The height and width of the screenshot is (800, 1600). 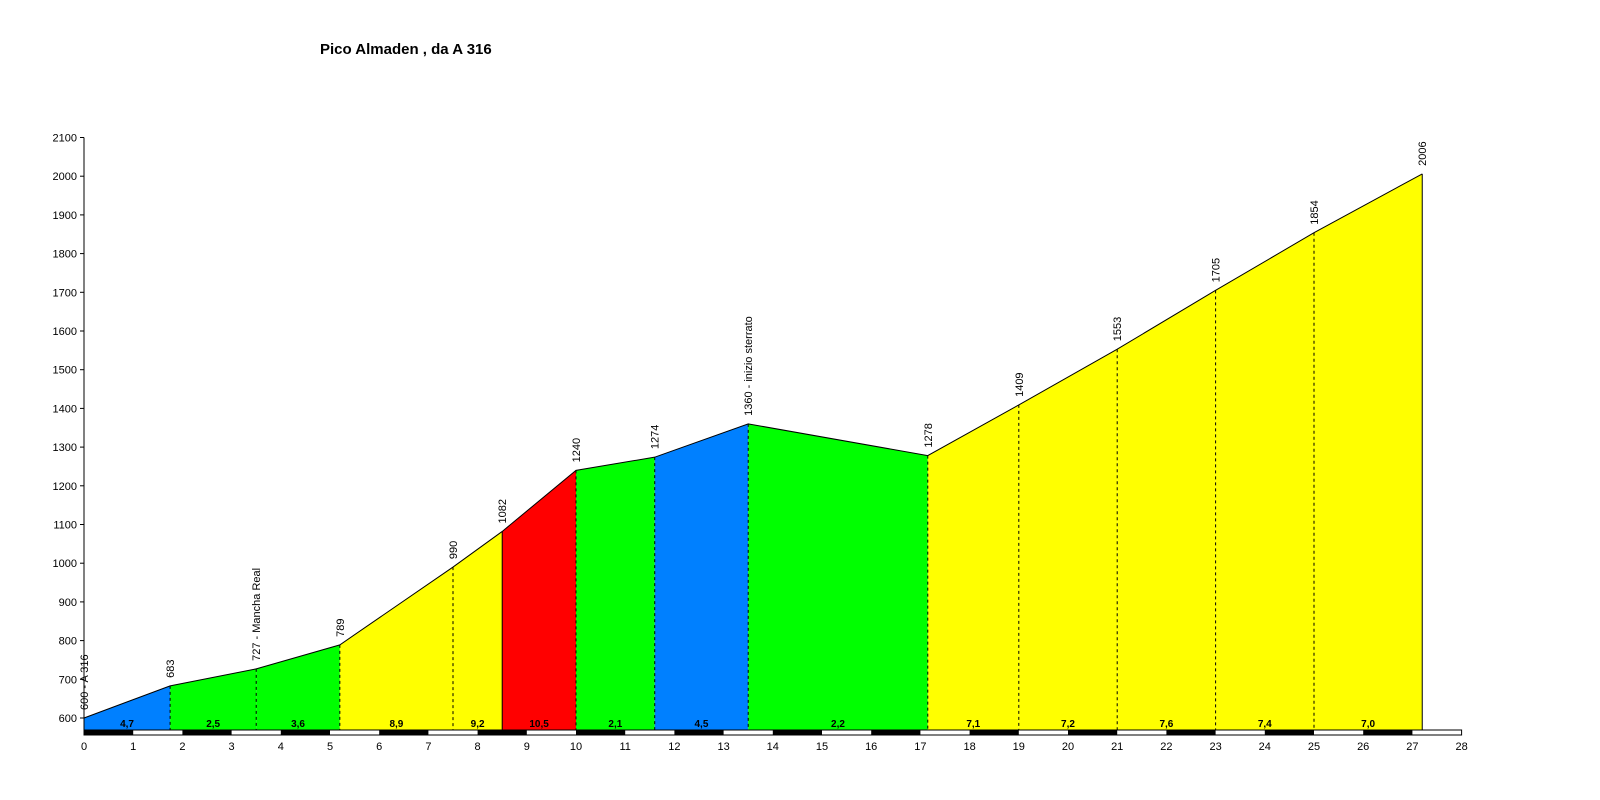 What do you see at coordinates (973, 724) in the screenshot?
I see `gradient-label-10: 7,1` at bounding box center [973, 724].